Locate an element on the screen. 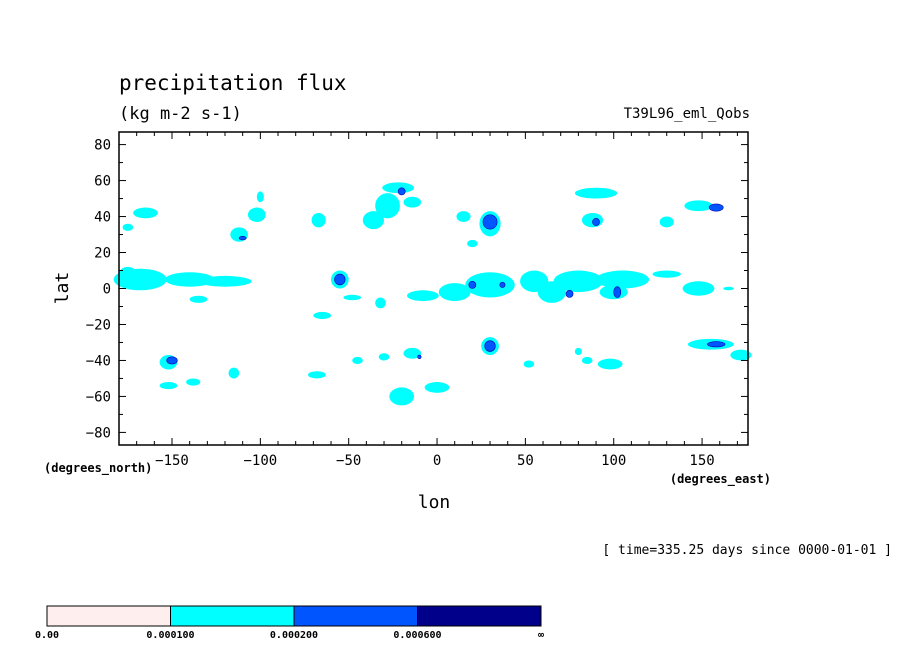  y-tick-label: 60 is located at coordinates (102, 182).